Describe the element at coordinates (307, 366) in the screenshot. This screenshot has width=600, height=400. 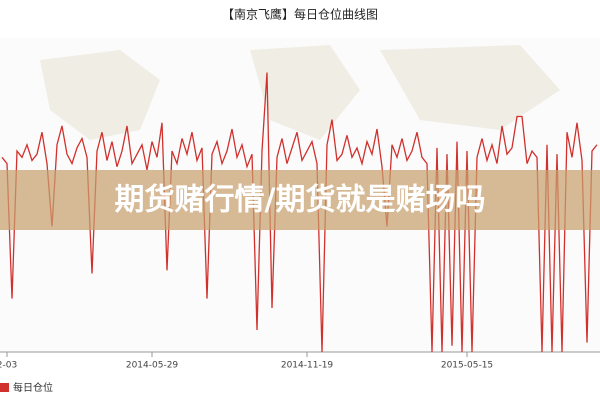
I see `x-tick-label: 2014-11-19` at that location.